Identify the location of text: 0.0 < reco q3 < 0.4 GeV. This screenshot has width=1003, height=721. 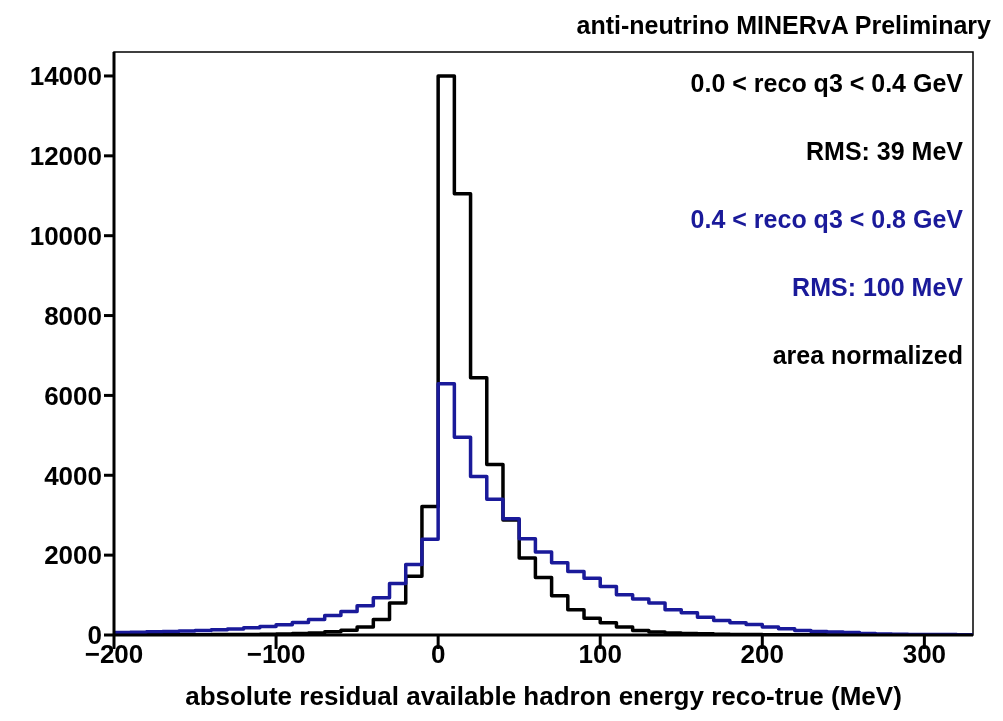
(827, 83).